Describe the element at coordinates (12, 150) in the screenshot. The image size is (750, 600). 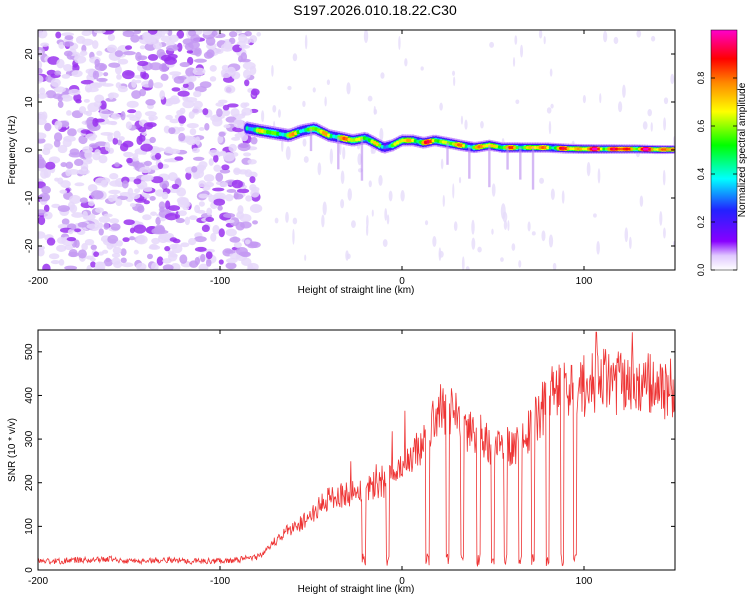
I see `spectrogram-ylabel: Frequency (Hz)` at that location.